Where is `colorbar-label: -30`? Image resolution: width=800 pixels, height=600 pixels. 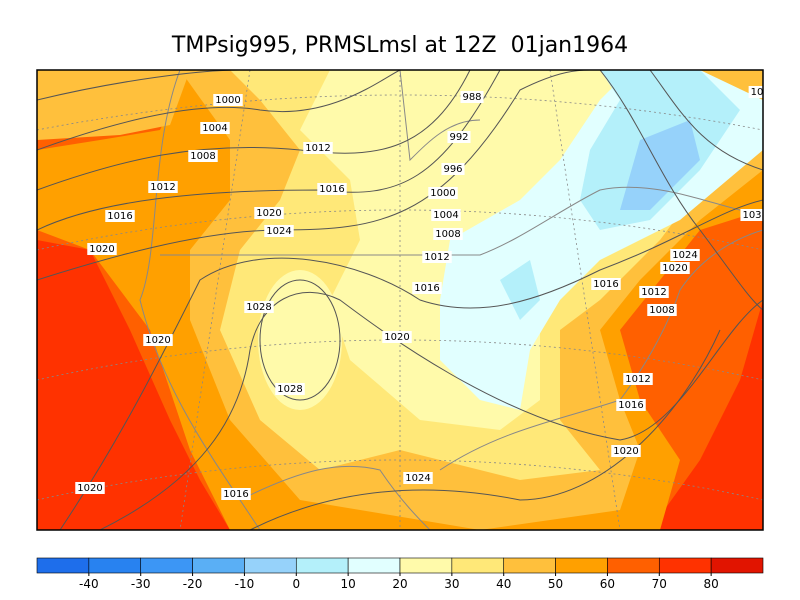
colorbar-label: -30 is located at coordinates (141, 584).